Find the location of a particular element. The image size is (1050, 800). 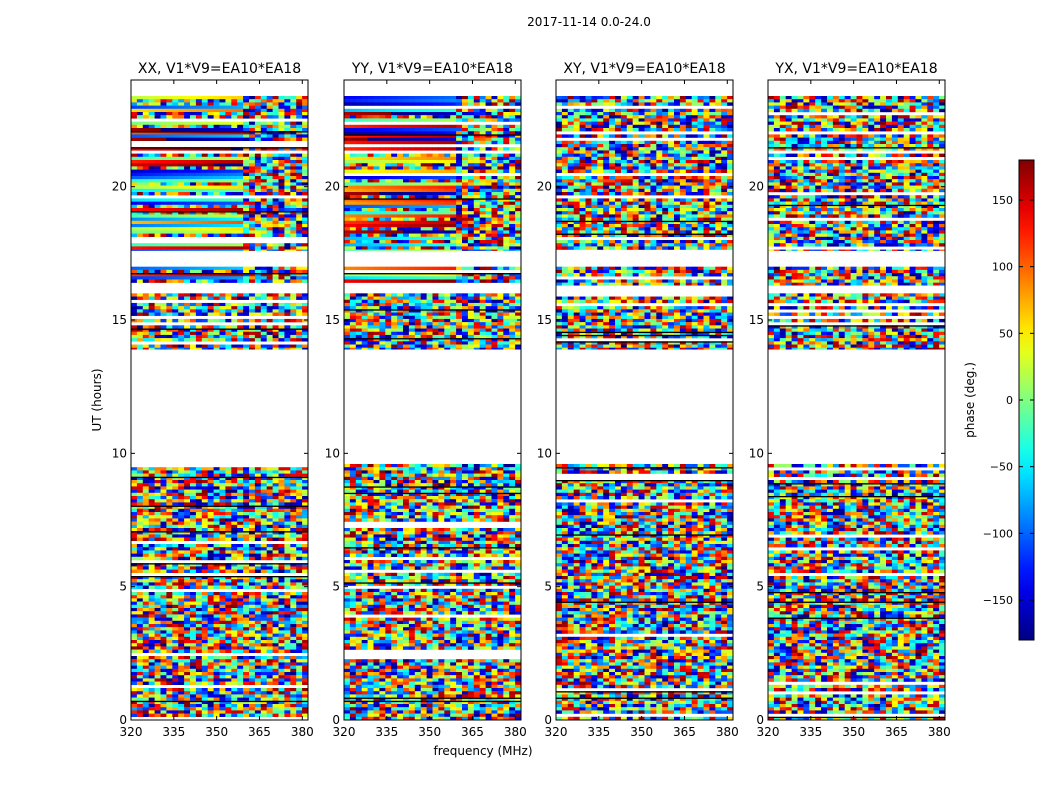

colorbar-tick-label: −150 is located at coordinates (998, 600).